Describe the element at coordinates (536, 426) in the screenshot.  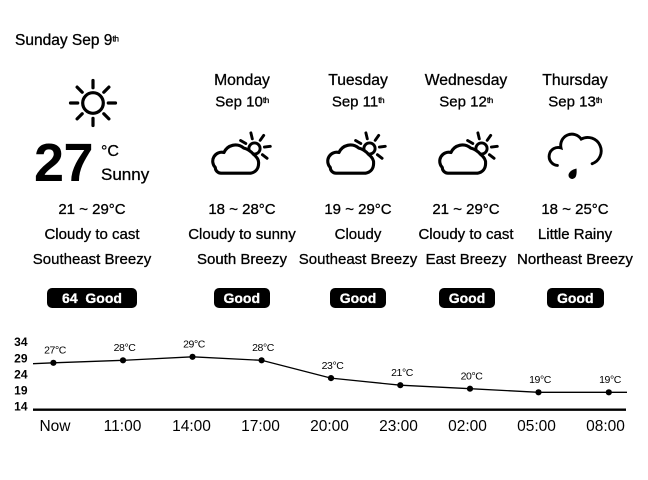
I see `svg-text: 05:00` at that location.